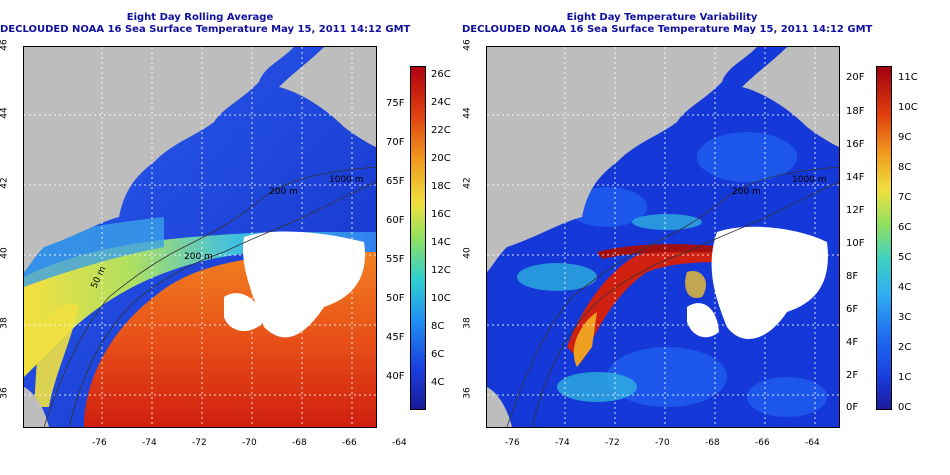 Image resolution: width=950 pixels, height=475 pixels. I want to click on left-cbar-c-12: 12C, so click(441, 270).